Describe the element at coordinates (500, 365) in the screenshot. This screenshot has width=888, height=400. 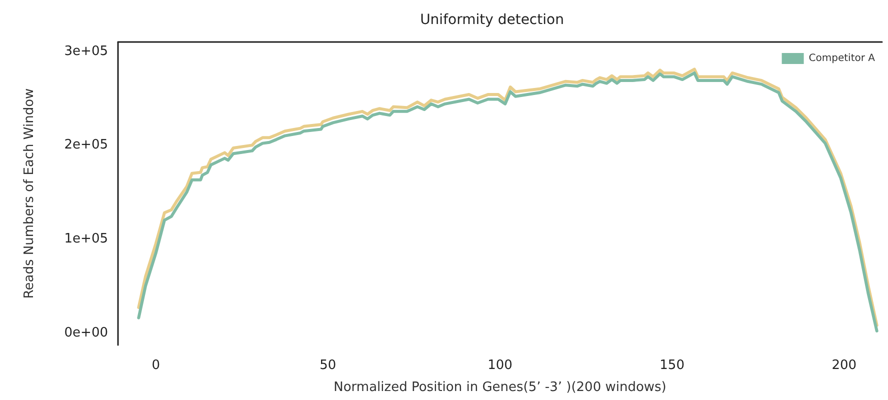
I see `x-tick-label: 100` at that location.